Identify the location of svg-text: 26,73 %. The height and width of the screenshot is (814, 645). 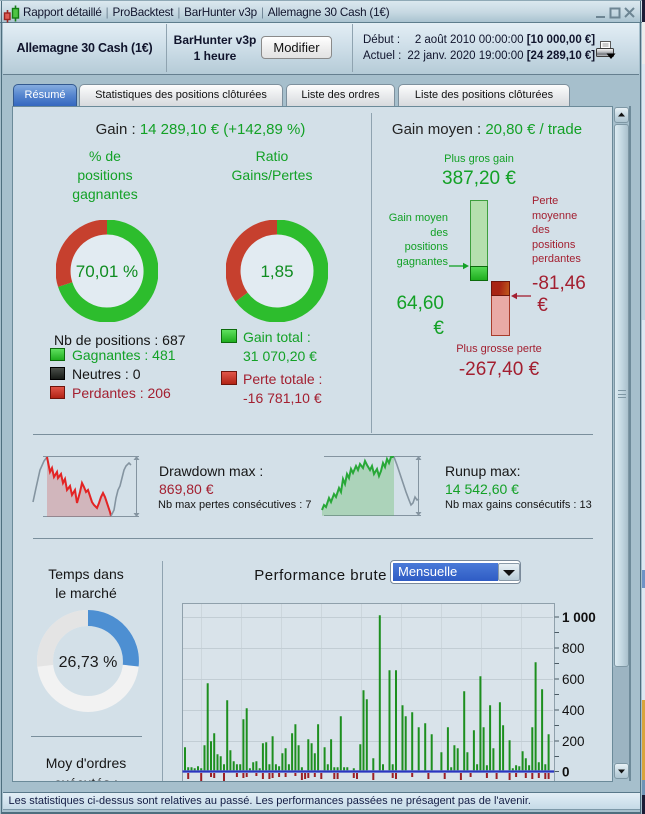
(88, 662).